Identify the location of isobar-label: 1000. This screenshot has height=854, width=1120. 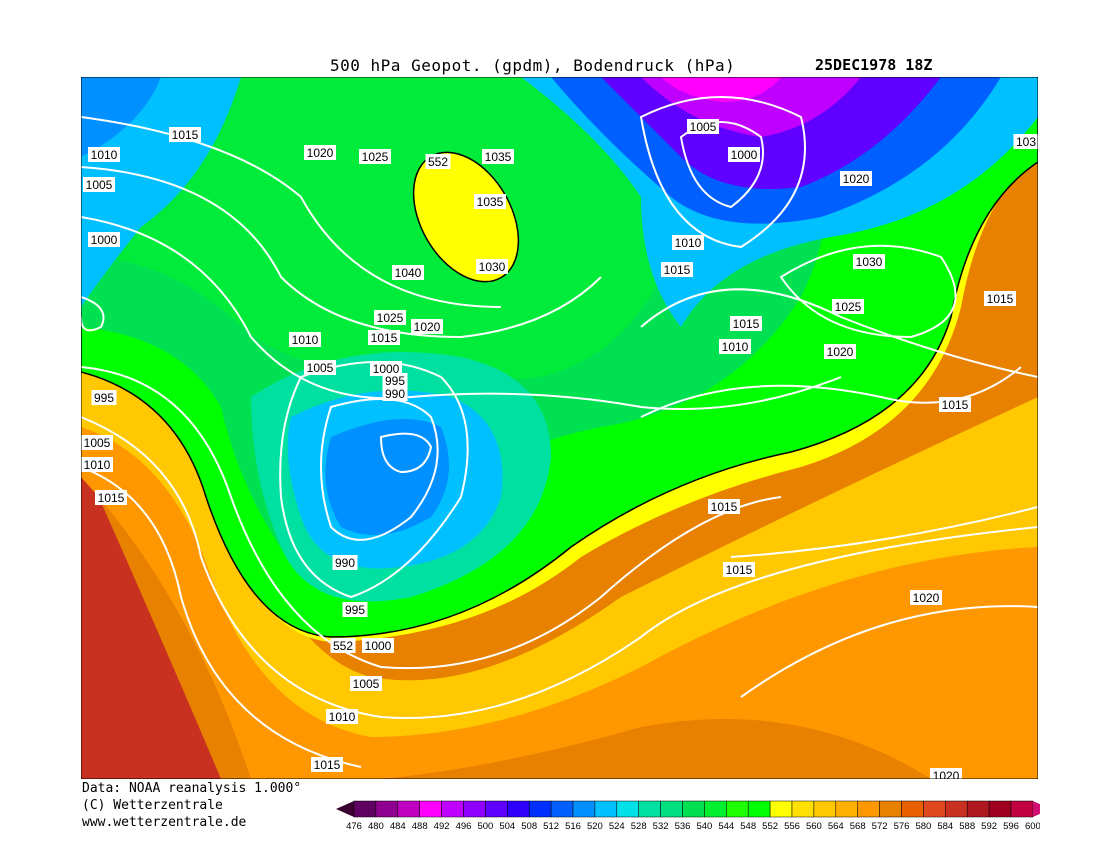
(378, 645).